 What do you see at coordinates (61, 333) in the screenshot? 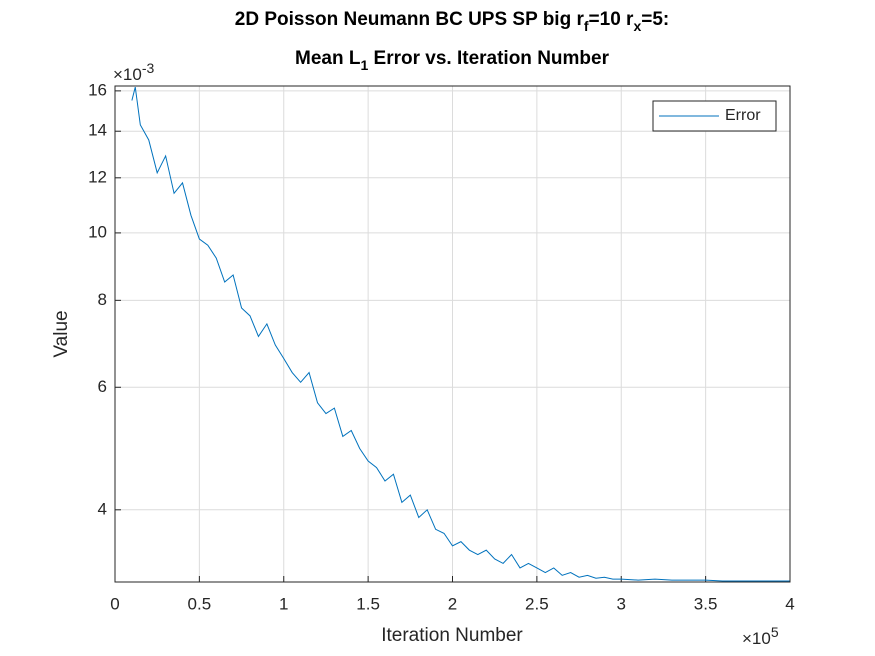
I see `y-axis-label: Value` at bounding box center [61, 333].